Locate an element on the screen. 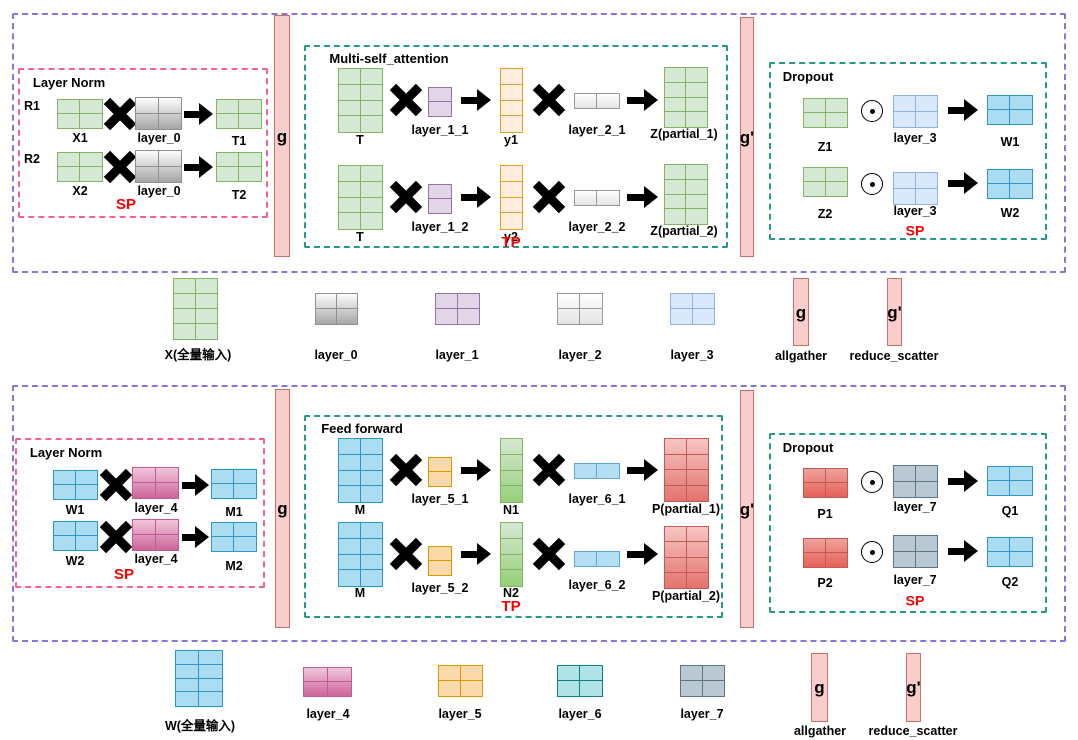  p-partial1-label: P(partial_1) is located at coordinates (686, 509).